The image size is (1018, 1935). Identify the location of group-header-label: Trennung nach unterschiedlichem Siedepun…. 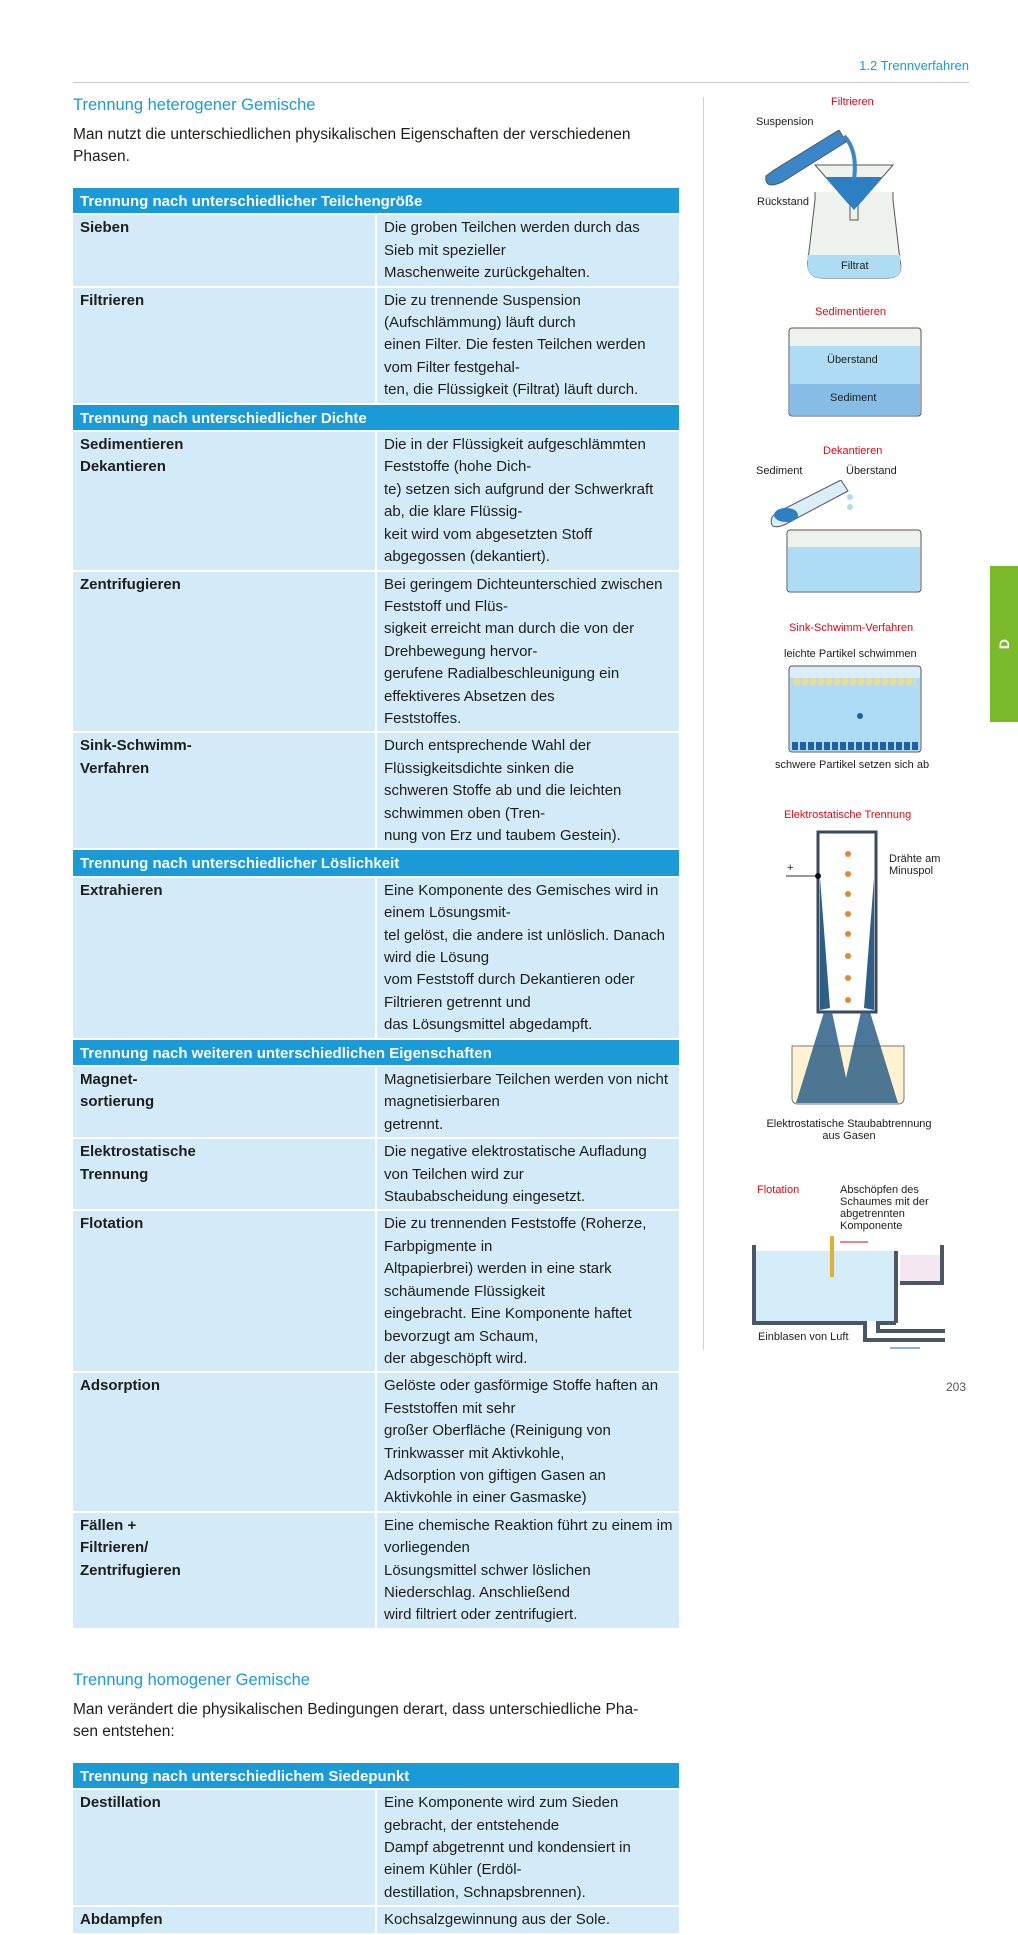
(376, 1776).